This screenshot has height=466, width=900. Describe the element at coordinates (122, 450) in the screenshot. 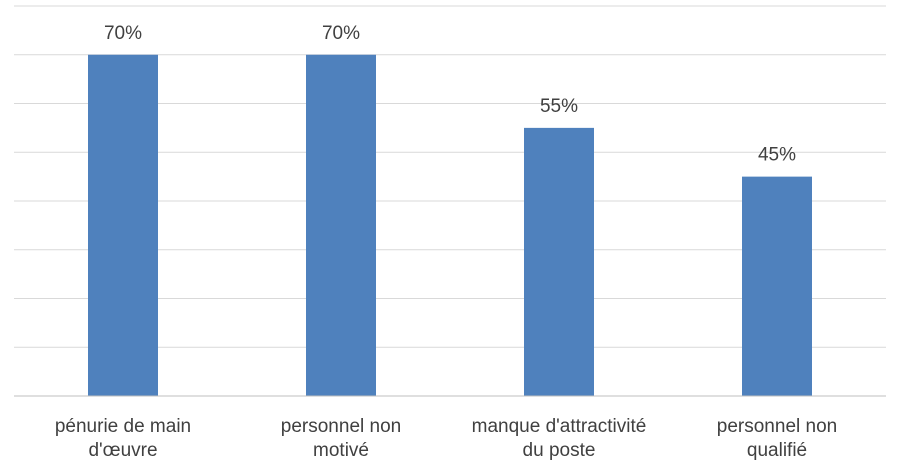

I see `x-tick-label: d'œuvre` at that location.